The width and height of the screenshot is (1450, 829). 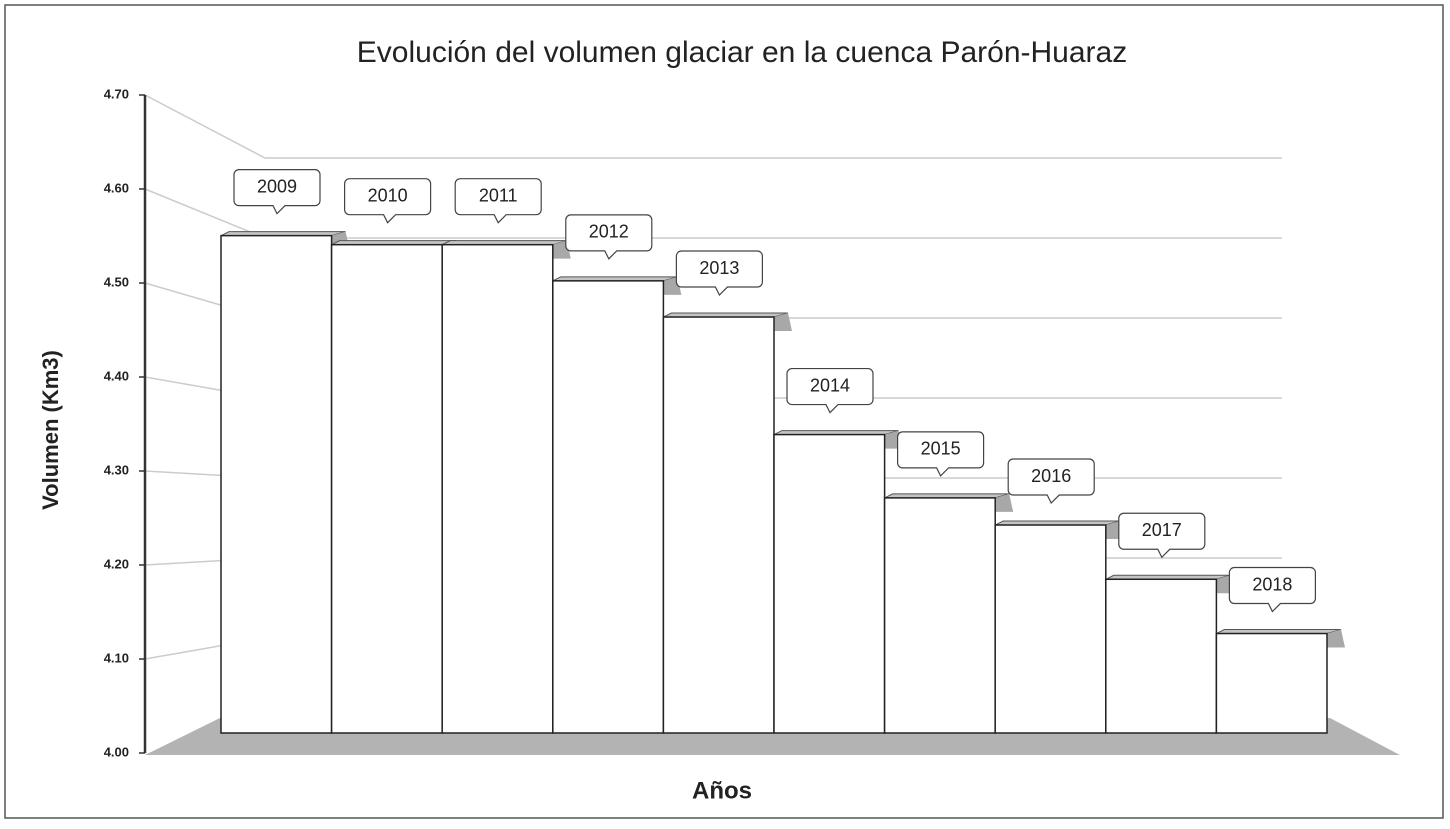 What do you see at coordinates (1162, 530) in the screenshot?
I see `x-tick-label: 2017` at bounding box center [1162, 530].